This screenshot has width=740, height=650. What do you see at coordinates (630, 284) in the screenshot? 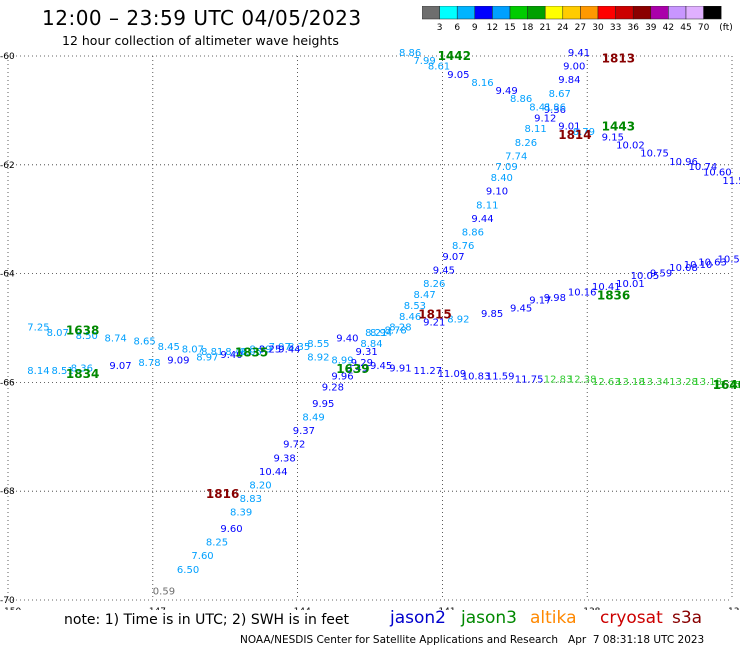
I see `wave-height-label: 10.01` at bounding box center [630, 284].